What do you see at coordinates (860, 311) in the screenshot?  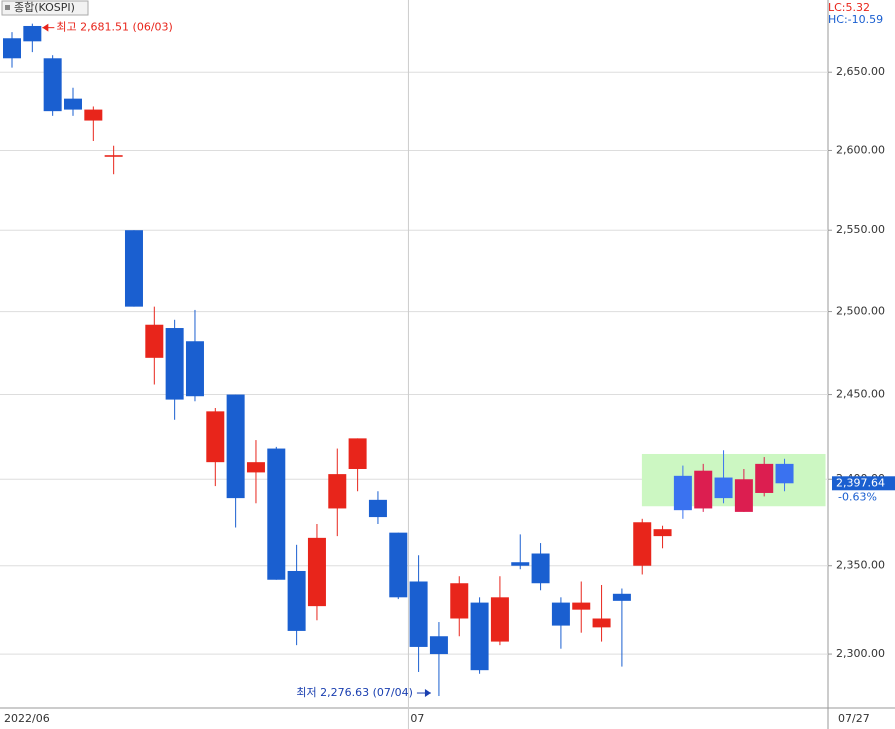 I see `y-tick-label: 2,500.00` at bounding box center [860, 311].